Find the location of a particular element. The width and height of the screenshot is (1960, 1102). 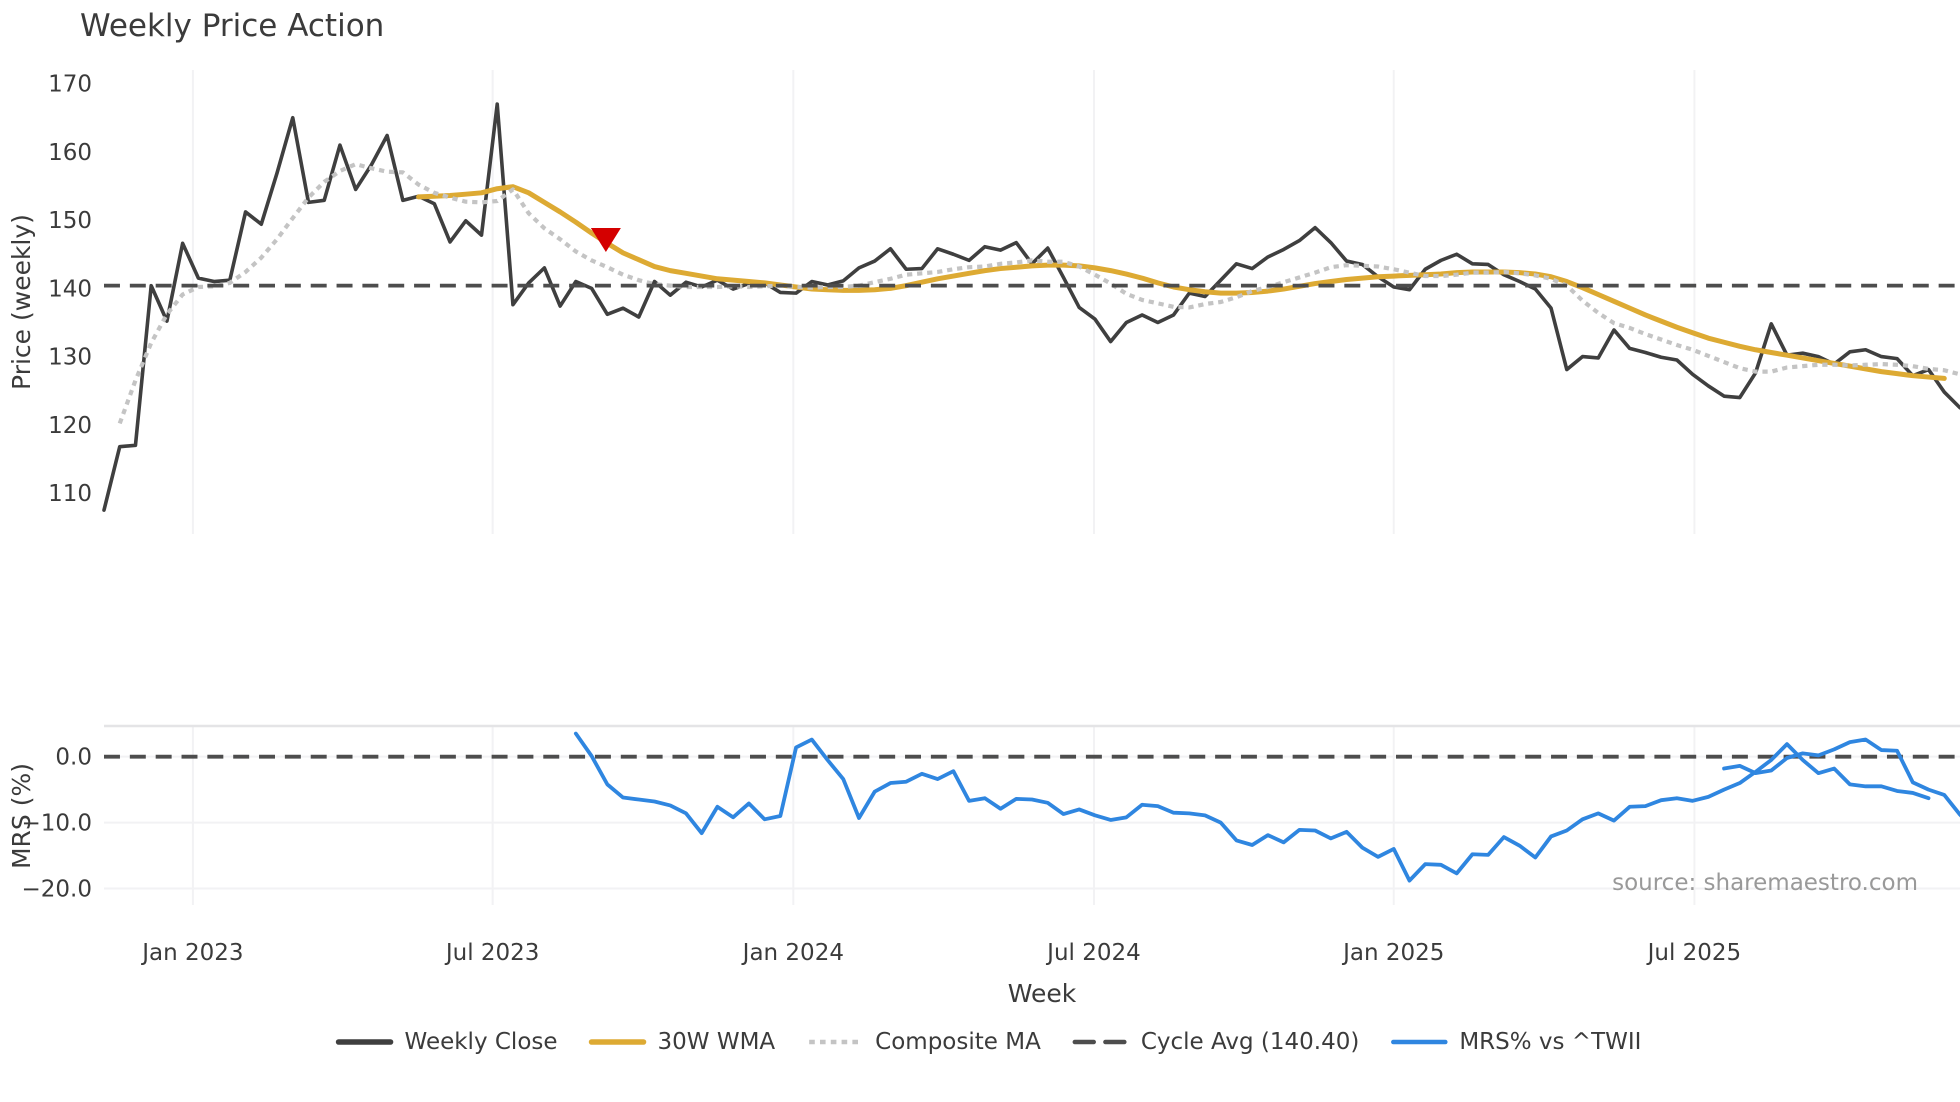

y-tick-price-4: 130 is located at coordinates (70, 358).